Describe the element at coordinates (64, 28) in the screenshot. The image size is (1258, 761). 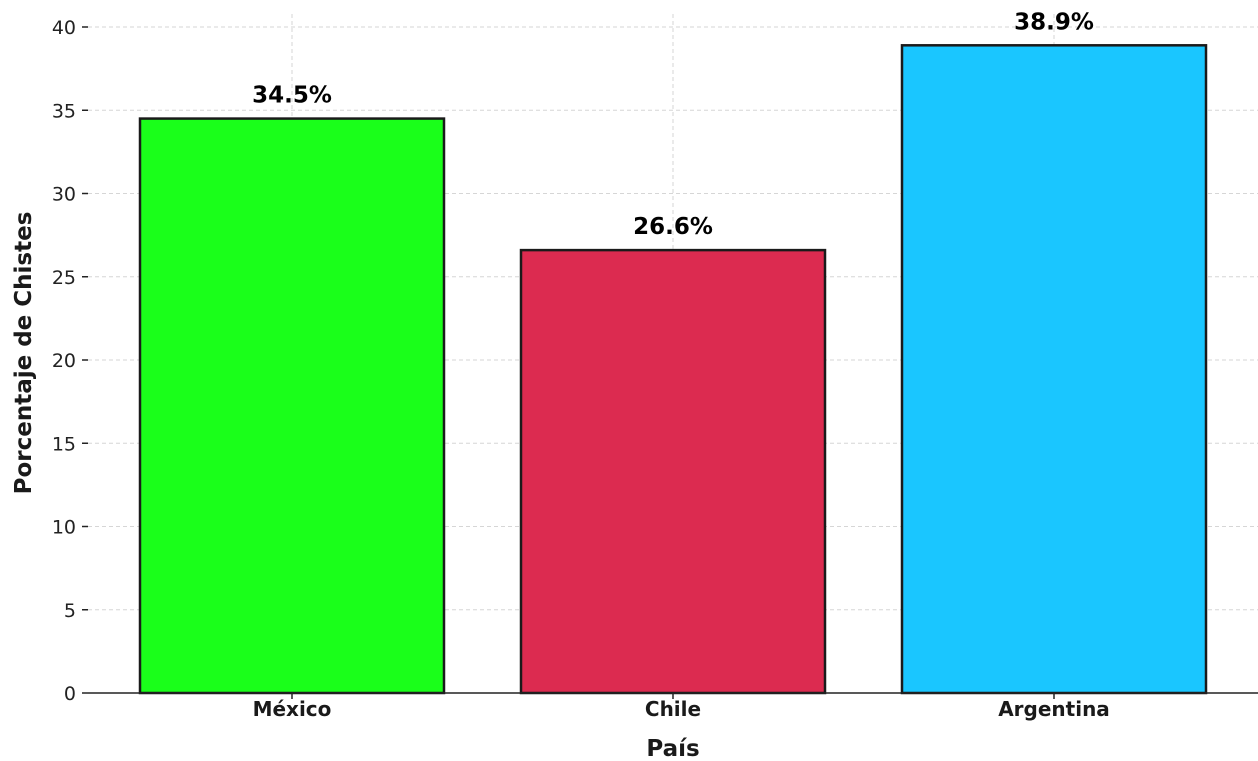
I see `y-tick-label: 40` at that location.